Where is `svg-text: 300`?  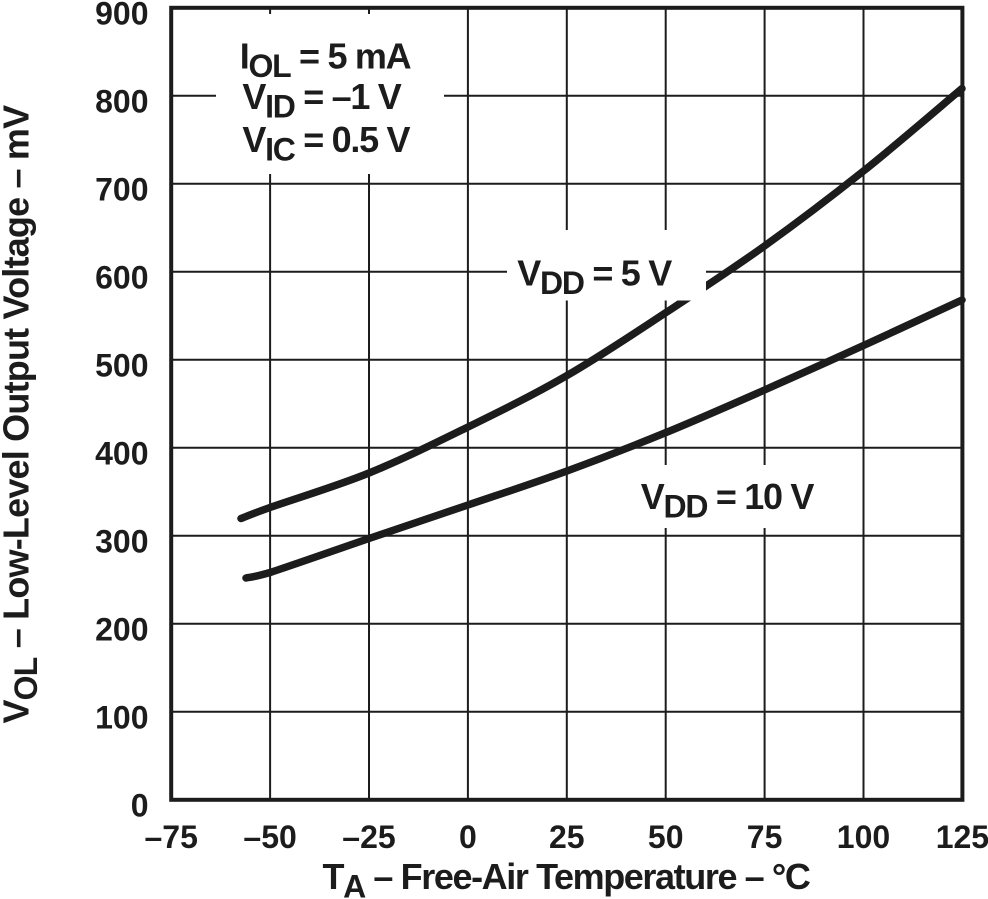 svg-text: 300 is located at coordinates (121, 541).